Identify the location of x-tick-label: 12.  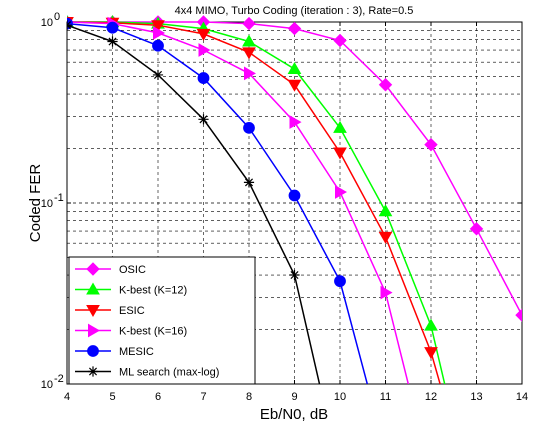
(431, 397).